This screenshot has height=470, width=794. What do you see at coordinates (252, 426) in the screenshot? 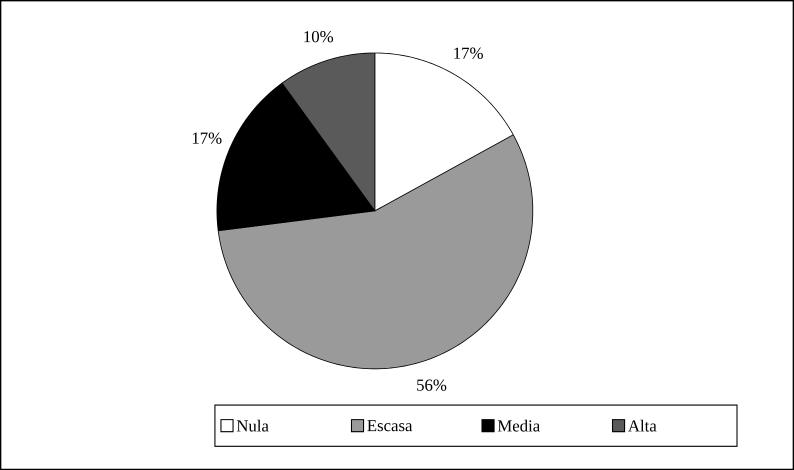
I see `legend-label: Nula` at bounding box center [252, 426].